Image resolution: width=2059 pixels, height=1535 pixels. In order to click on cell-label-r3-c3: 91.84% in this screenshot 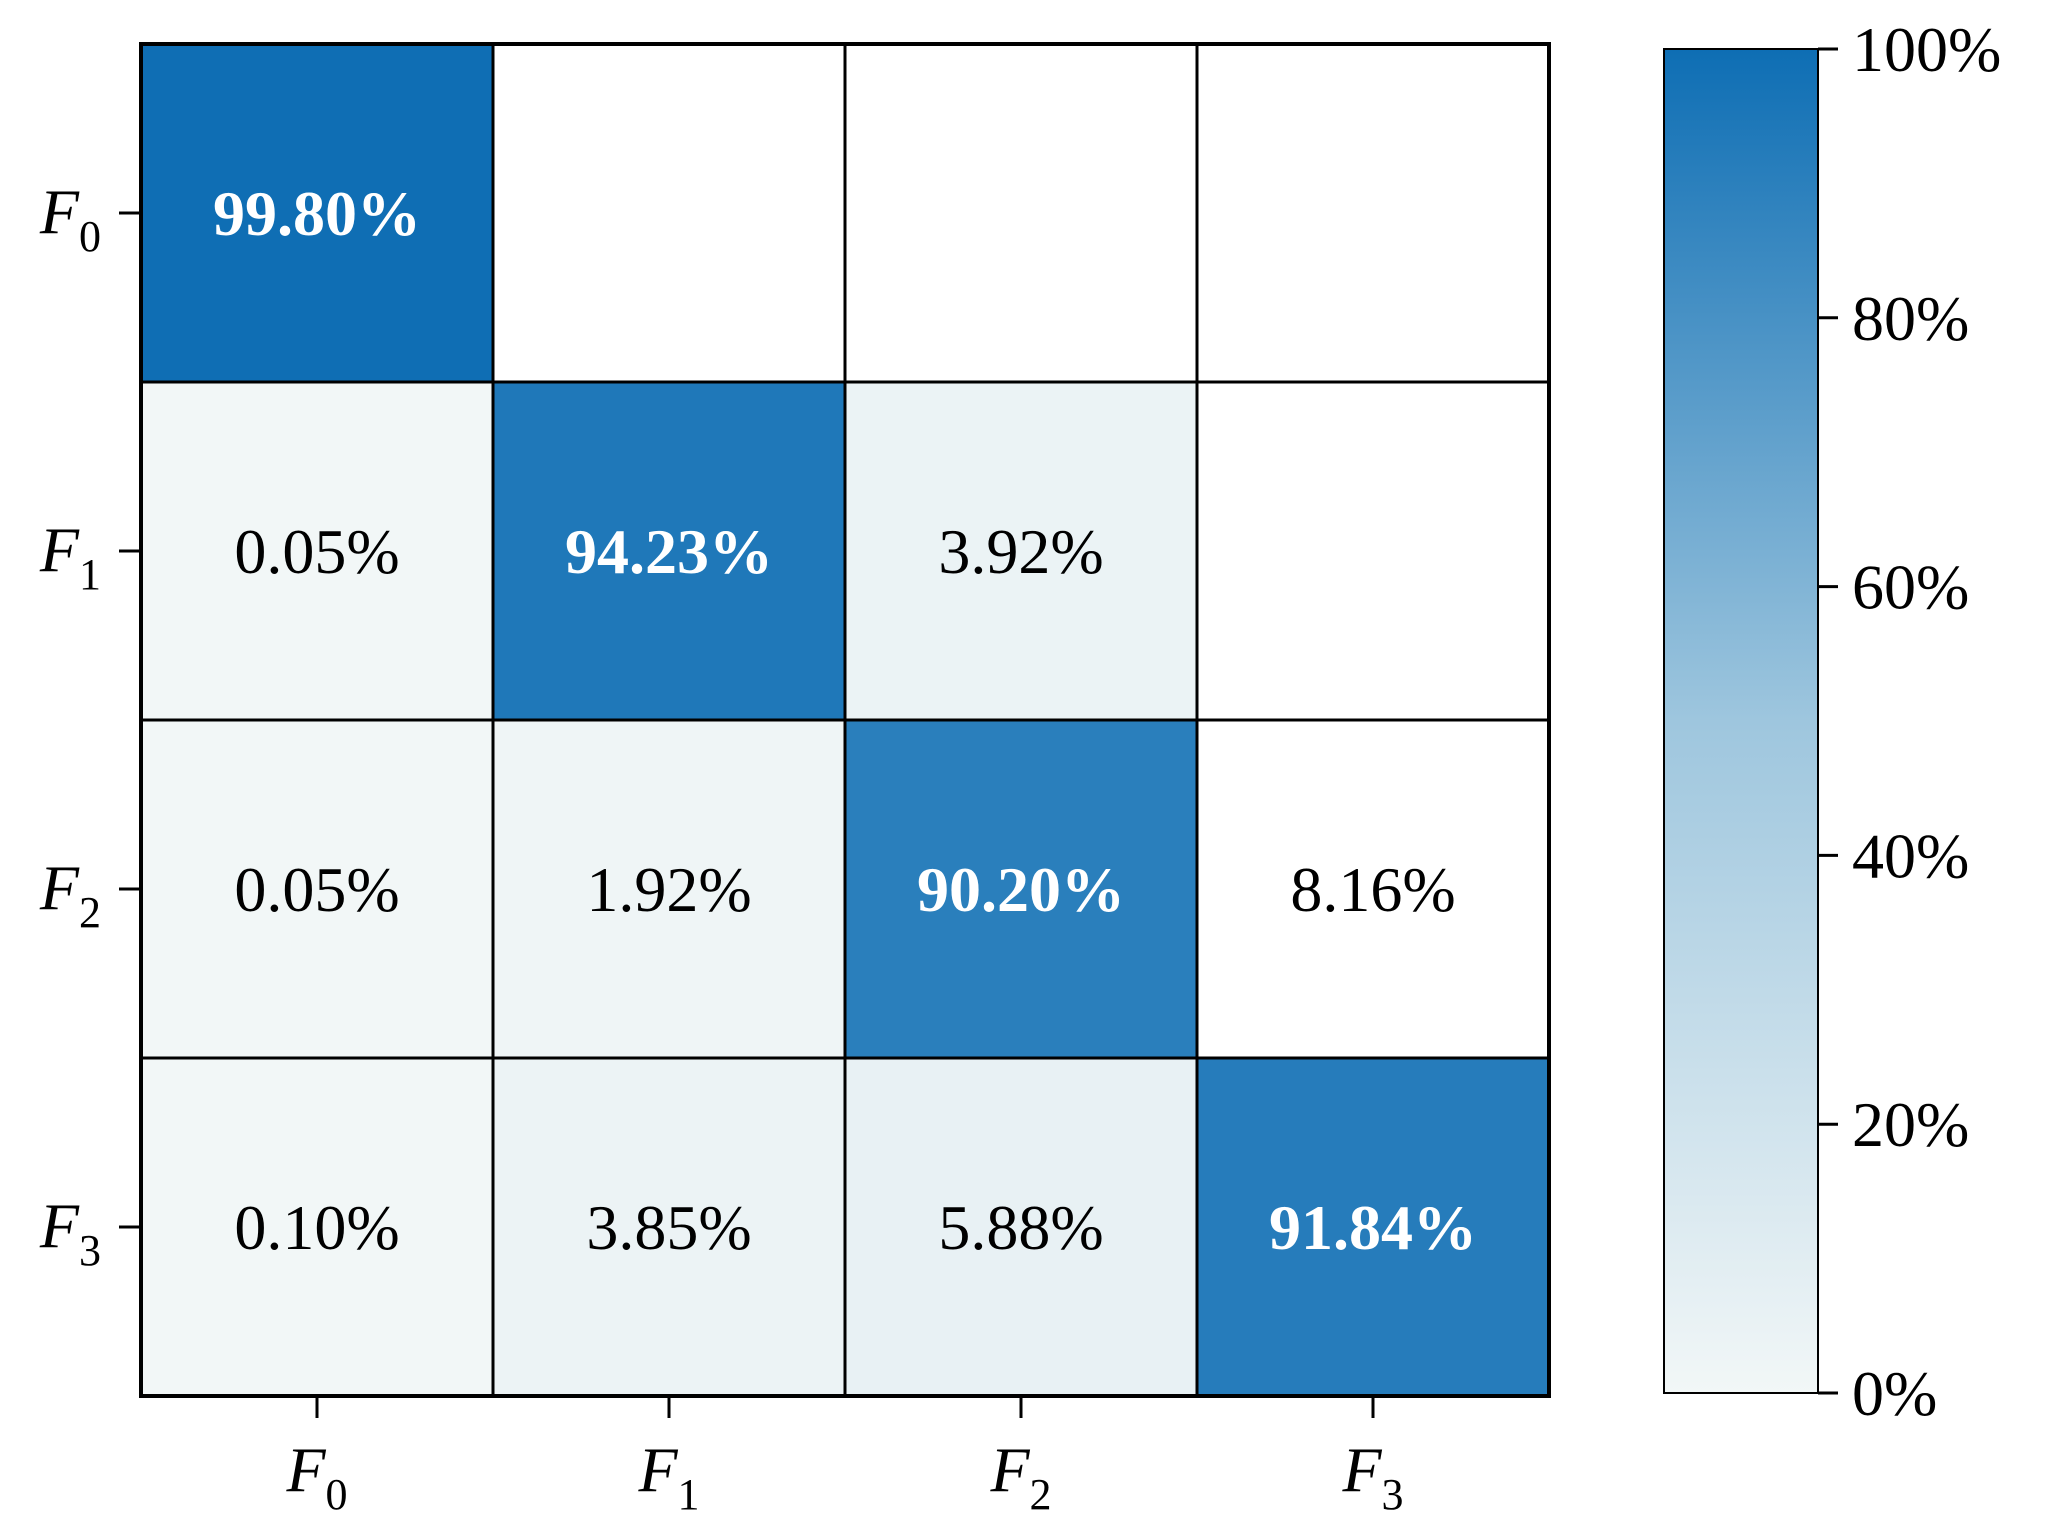, I will do `click(1373, 1227)`.